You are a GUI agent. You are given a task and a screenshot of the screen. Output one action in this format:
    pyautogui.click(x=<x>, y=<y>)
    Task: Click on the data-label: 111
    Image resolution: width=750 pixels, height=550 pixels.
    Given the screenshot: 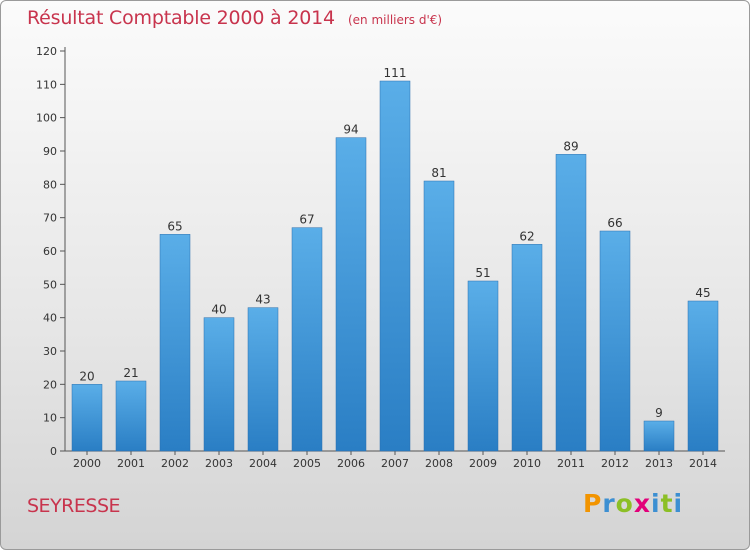 What is the action you would take?
    pyautogui.click(x=395, y=73)
    